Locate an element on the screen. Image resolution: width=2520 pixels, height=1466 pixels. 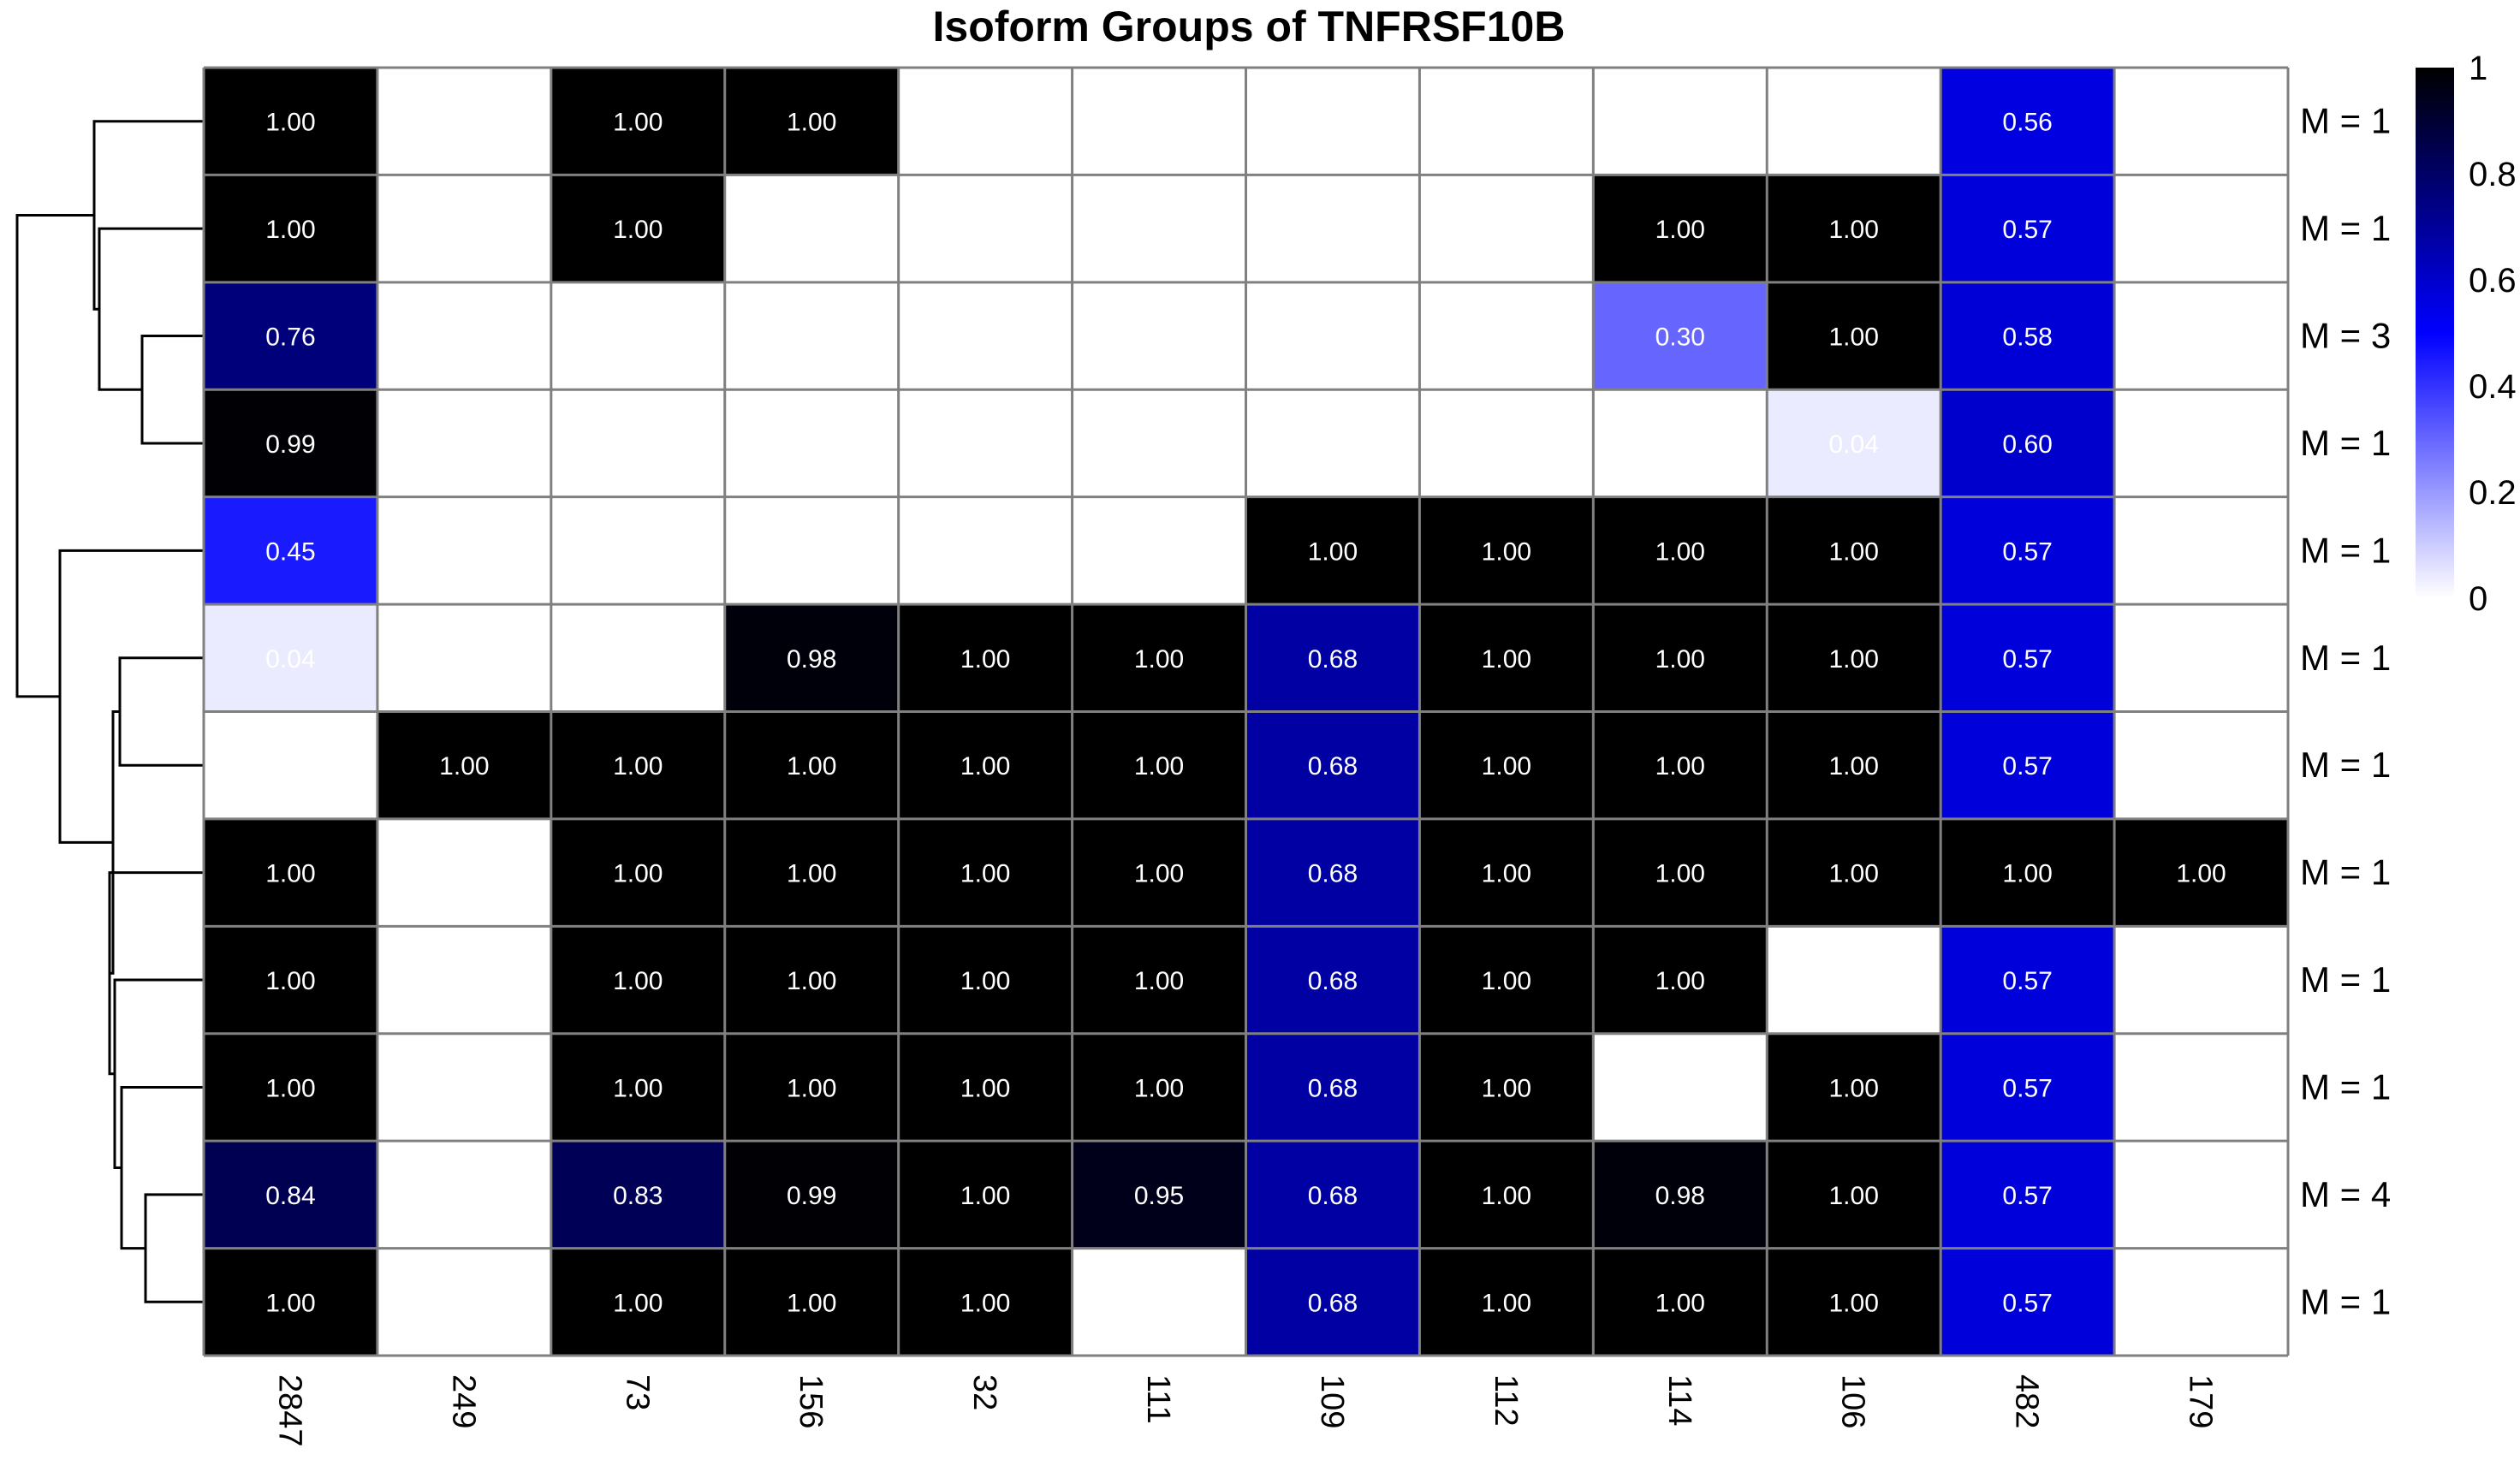
row-dendrogram is located at coordinates (110, 711).